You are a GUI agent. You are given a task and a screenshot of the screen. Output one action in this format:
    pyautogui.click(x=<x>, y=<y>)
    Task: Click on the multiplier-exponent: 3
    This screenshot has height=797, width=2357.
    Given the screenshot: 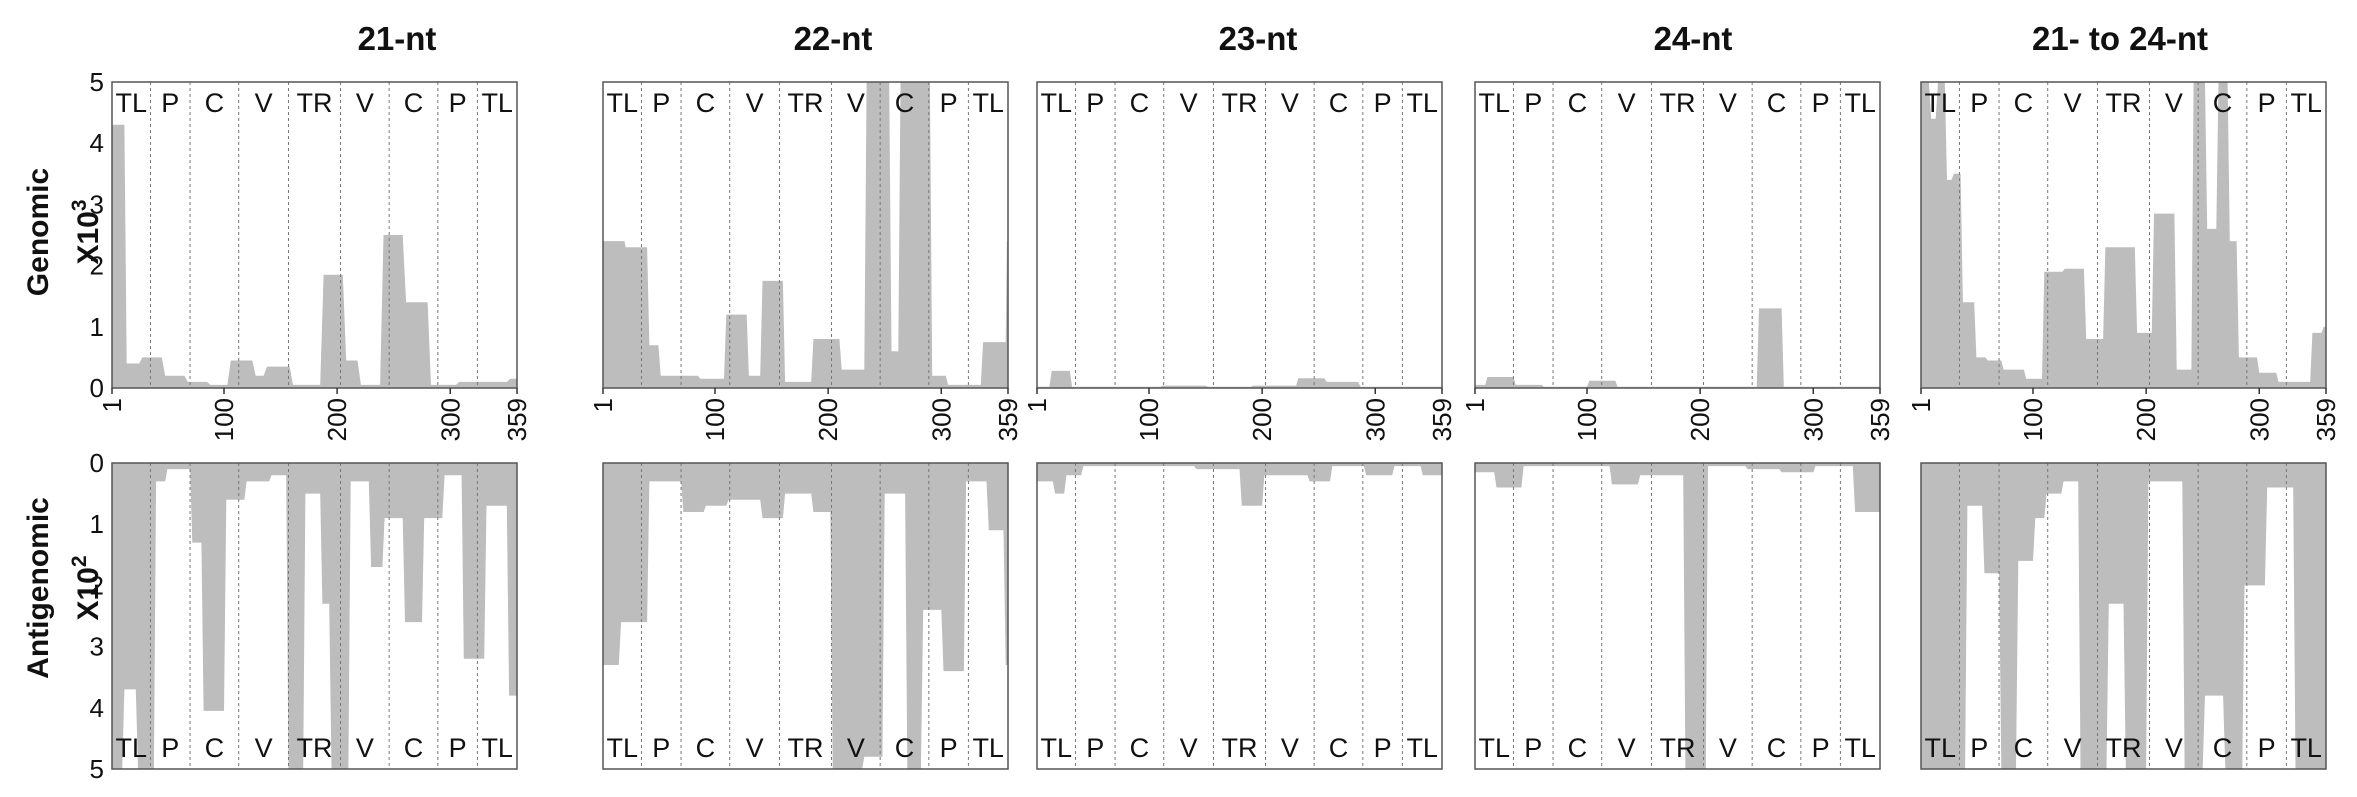 What is the action you would take?
    pyautogui.click(x=79, y=205)
    